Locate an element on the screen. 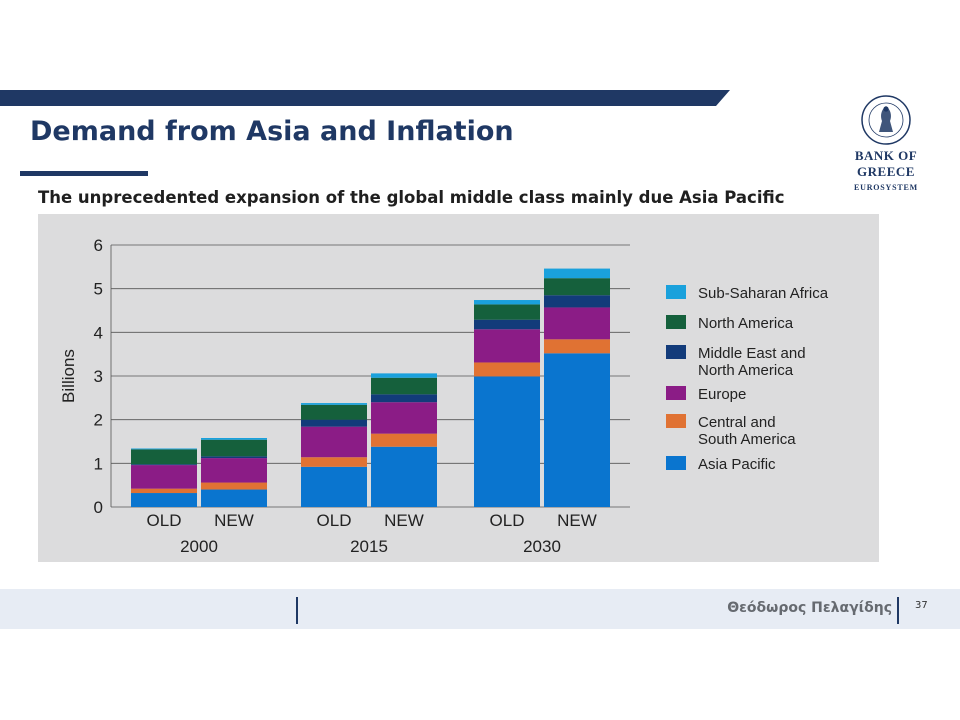 The image size is (960, 720). bank-subtitle: EUROSYSTEM is located at coordinates (885, 187).